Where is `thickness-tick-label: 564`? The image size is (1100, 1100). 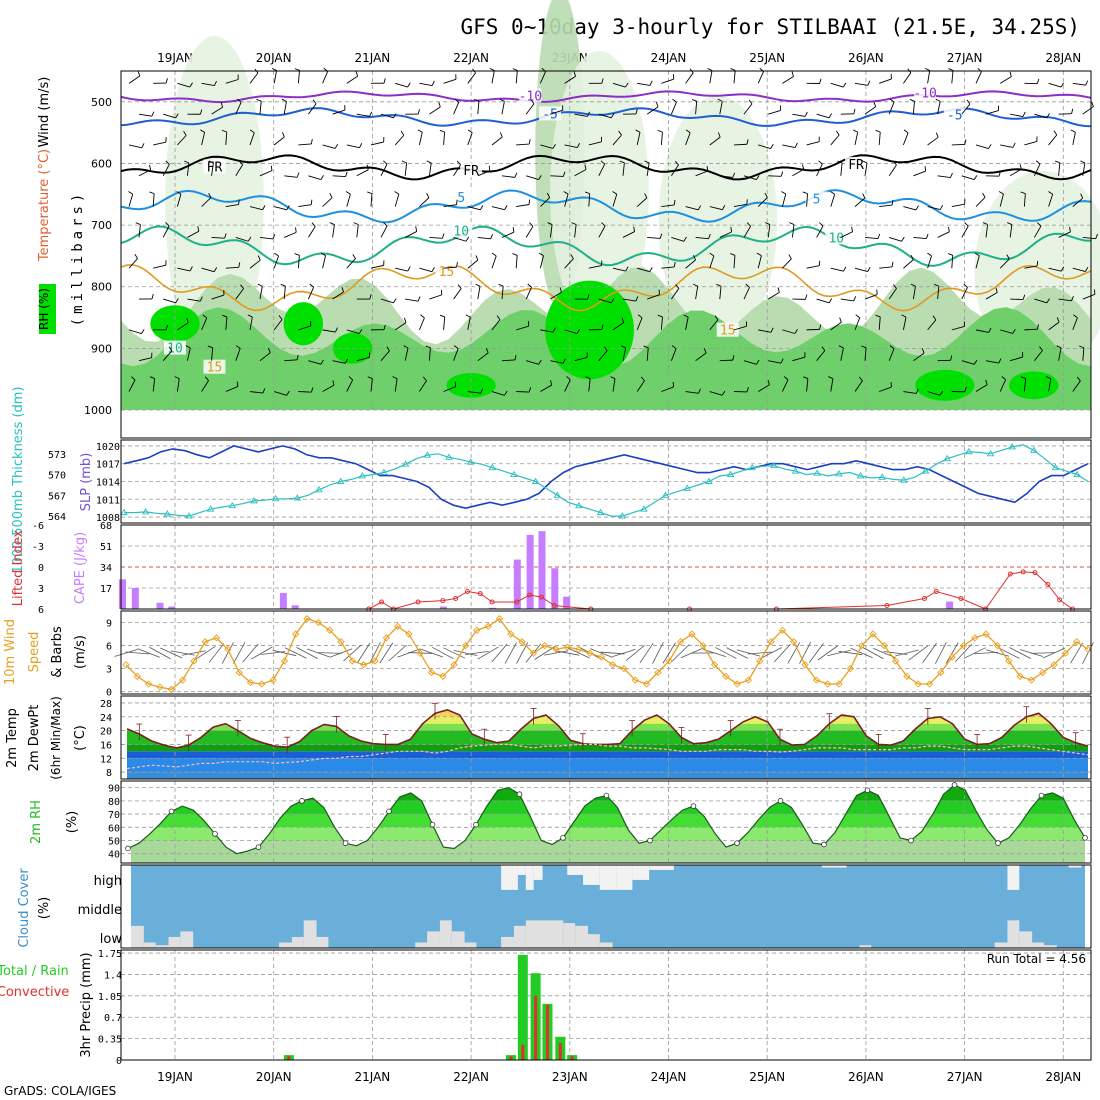
thickness-tick-label: 564 is located at coordinates (57, 517).